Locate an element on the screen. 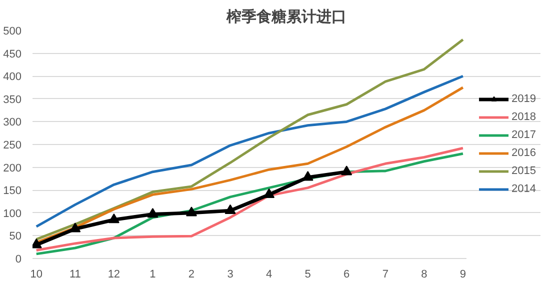 The height and width of the screenshot is (286, 550). y-tick-label: 0 is located at coordinates (18, 260).